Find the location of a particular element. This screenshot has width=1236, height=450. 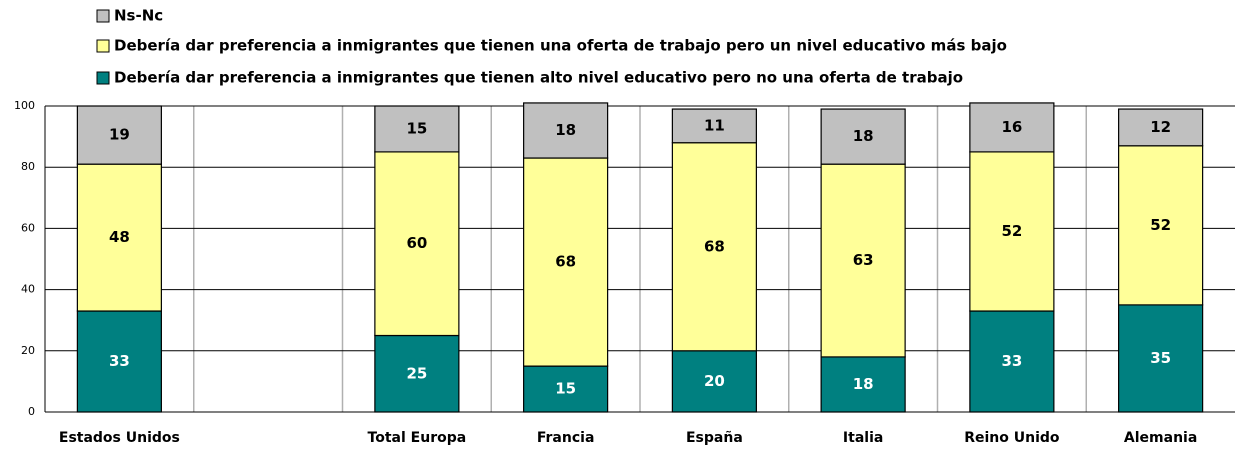

y-tick-label: 100 is located at coordinates (24, 105).